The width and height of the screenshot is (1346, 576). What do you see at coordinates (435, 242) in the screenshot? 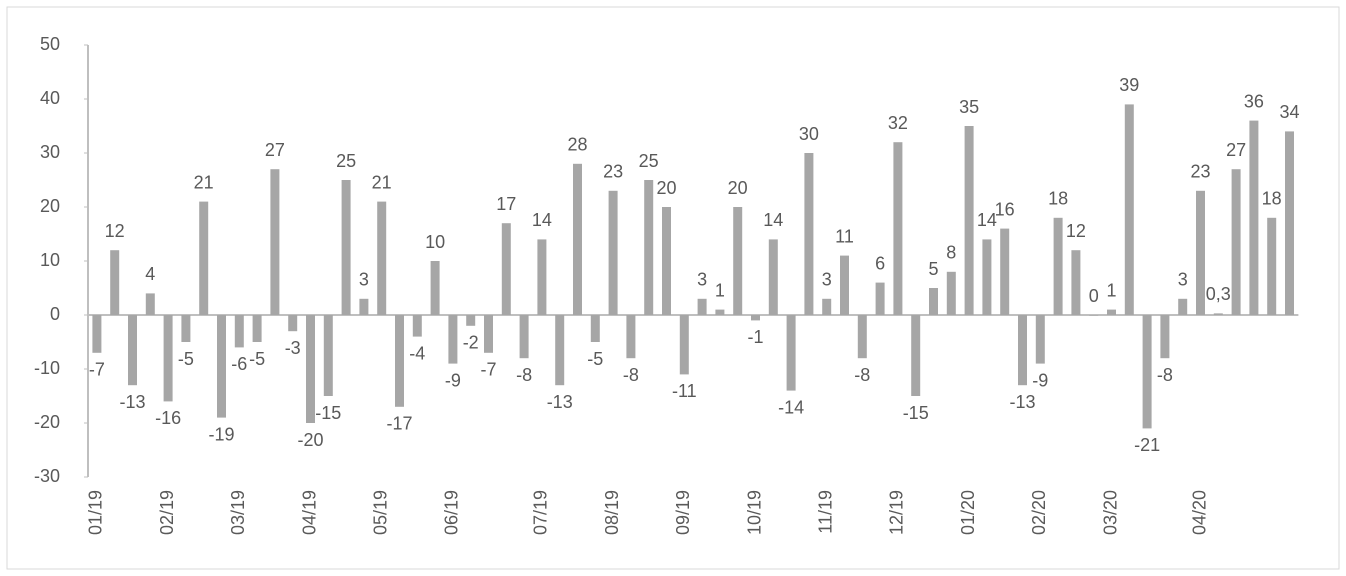
I see `data-label: 10` at bounding box center [435, 242].